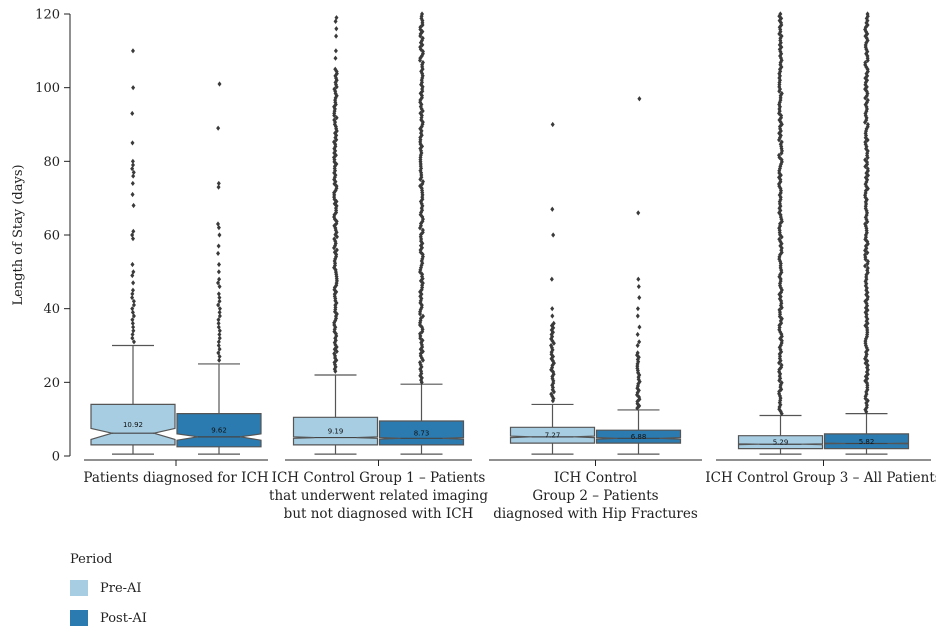 Image resolution: width=936 pixels, height=639 pixels. What do you see at coordinates (335, 235) in the screenshot?
I see `box-pre-ai-group-2: 9.19` at bounding box center [335, 235].